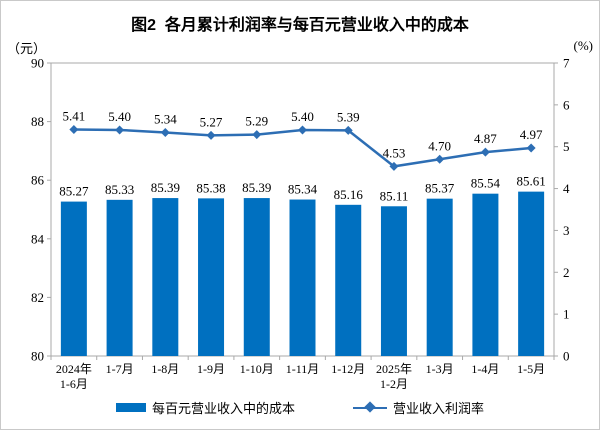 Image resolution: width=600 pixels, height=430 pixels. Describe the element at coordinates (38, 180) in the screenshot. I see `left-axis-tick-label: 86` at that location.